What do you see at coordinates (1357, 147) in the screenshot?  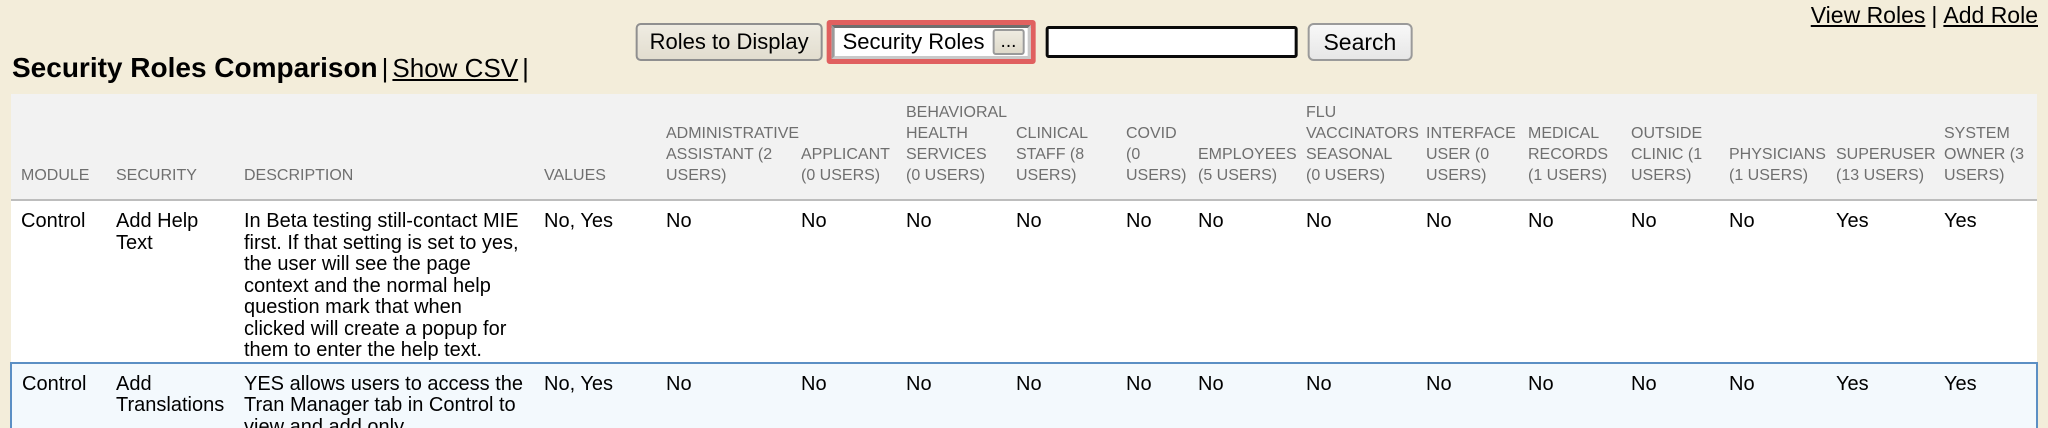 I see `column-header-role-flu-vaccinators-seasonal: FLU VACCINATORS SEASONAL (0 USERS)` at bounding box center [1357, 147].